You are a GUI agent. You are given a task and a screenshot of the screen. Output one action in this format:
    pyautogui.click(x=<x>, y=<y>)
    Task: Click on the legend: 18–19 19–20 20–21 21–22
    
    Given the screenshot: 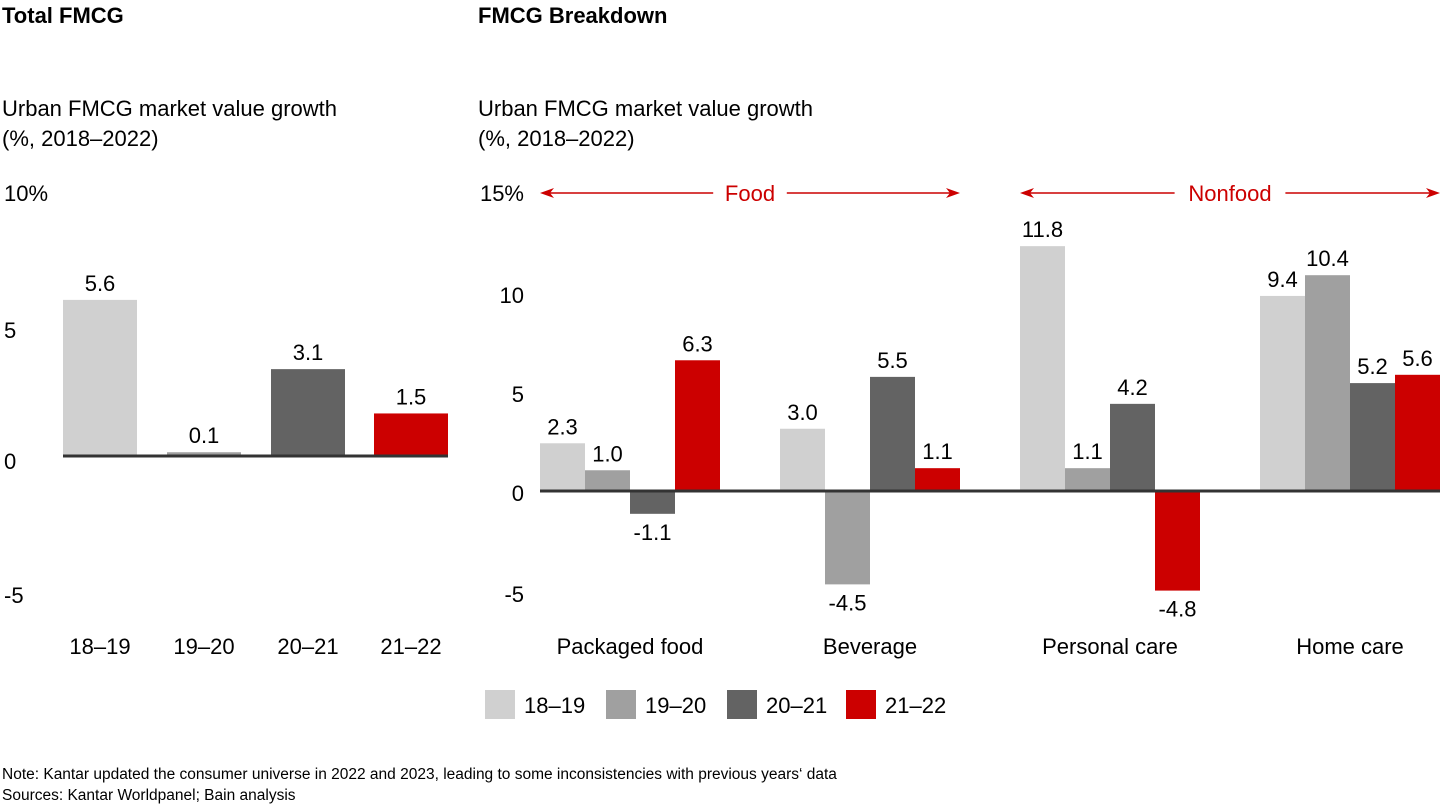 What is the action you would take?
    pyautogui.click(x=715, y=704)
    